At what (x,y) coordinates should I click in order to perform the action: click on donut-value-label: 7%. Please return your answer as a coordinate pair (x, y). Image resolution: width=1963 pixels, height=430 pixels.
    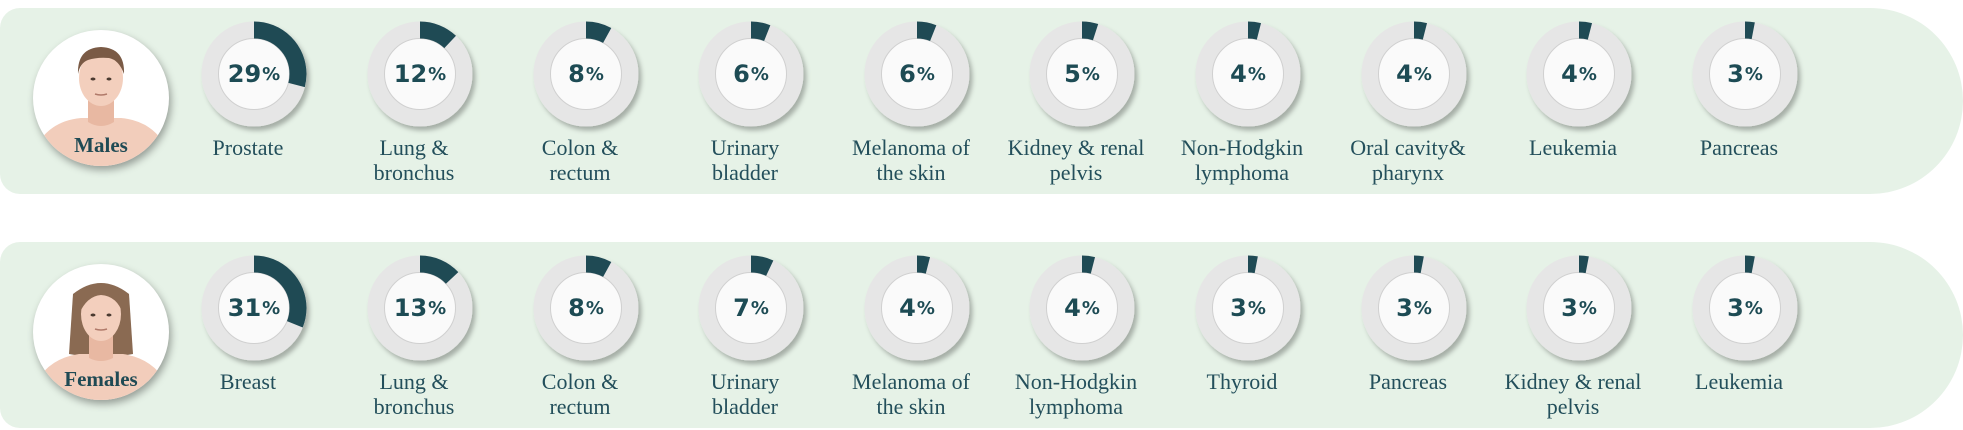
    Looking at the image, I should click on (751, 308).